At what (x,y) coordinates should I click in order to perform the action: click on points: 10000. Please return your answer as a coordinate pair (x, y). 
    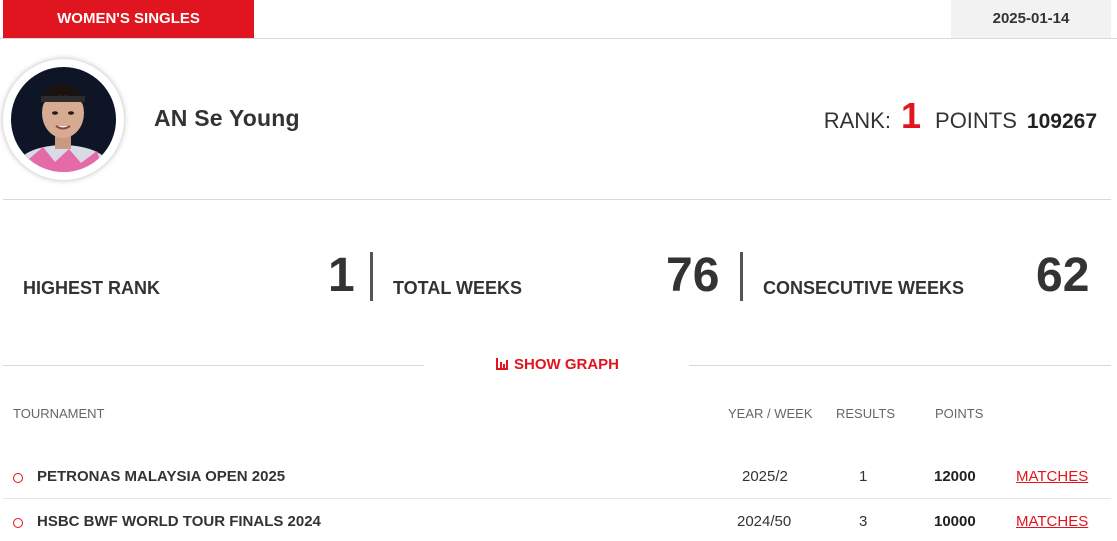
    Looking at the image, I should click on (955, 521).